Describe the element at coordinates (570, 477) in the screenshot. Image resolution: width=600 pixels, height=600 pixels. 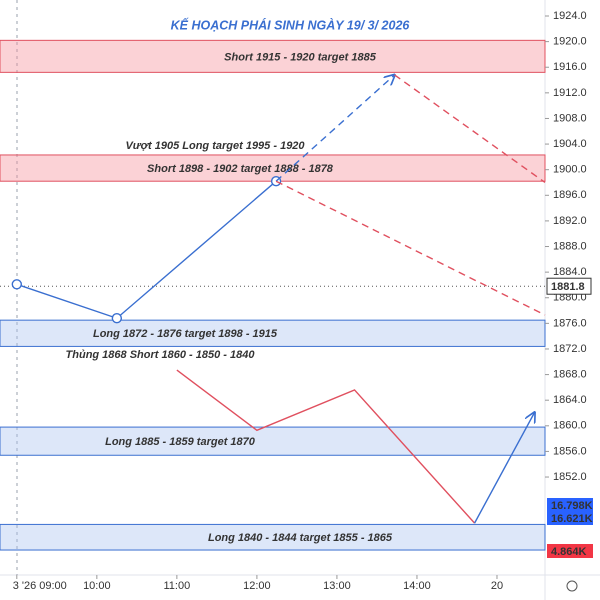
I see `y-tick-label: 1852.0` at that location.